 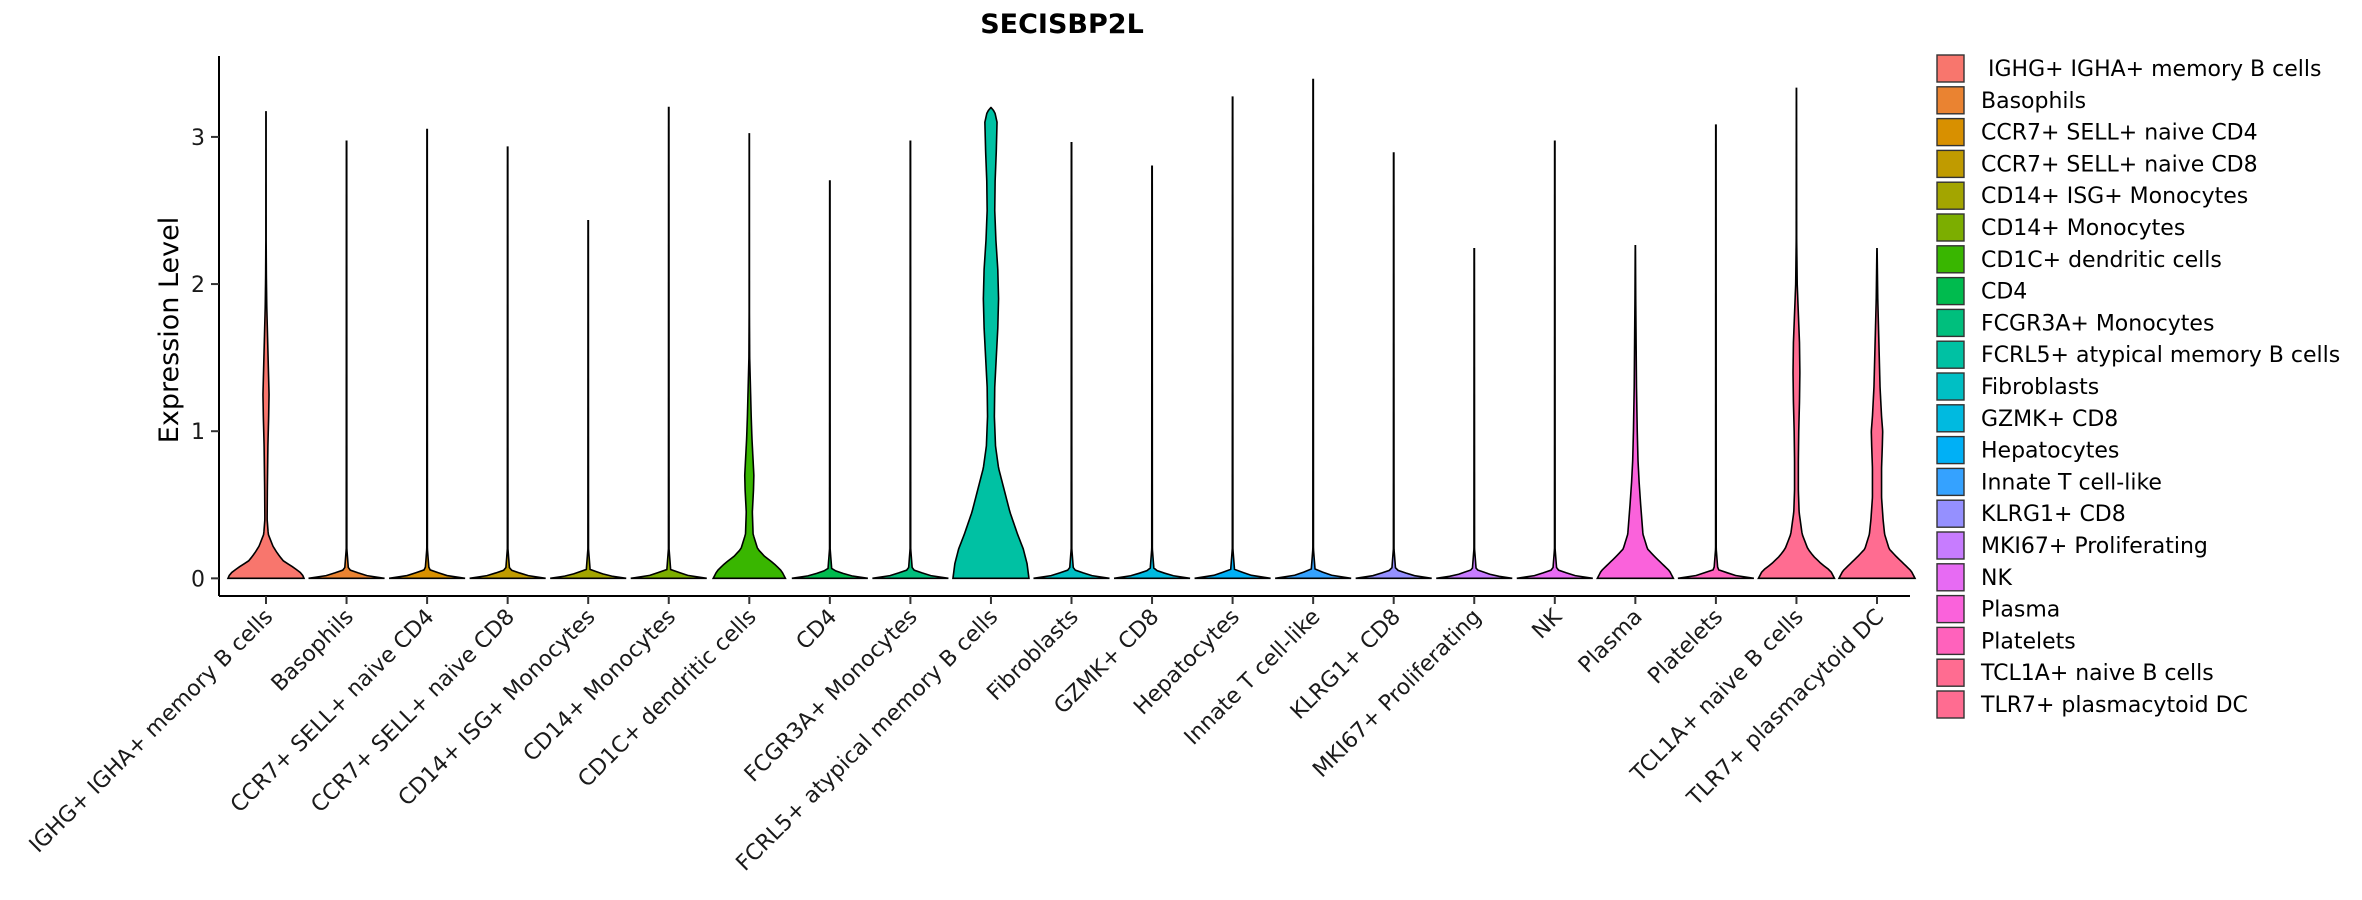 What do you see at coordinates (2050, 451) in the screenshot?
I see `legend-label: Hepatocytes` at bounding box center [2050, 451].